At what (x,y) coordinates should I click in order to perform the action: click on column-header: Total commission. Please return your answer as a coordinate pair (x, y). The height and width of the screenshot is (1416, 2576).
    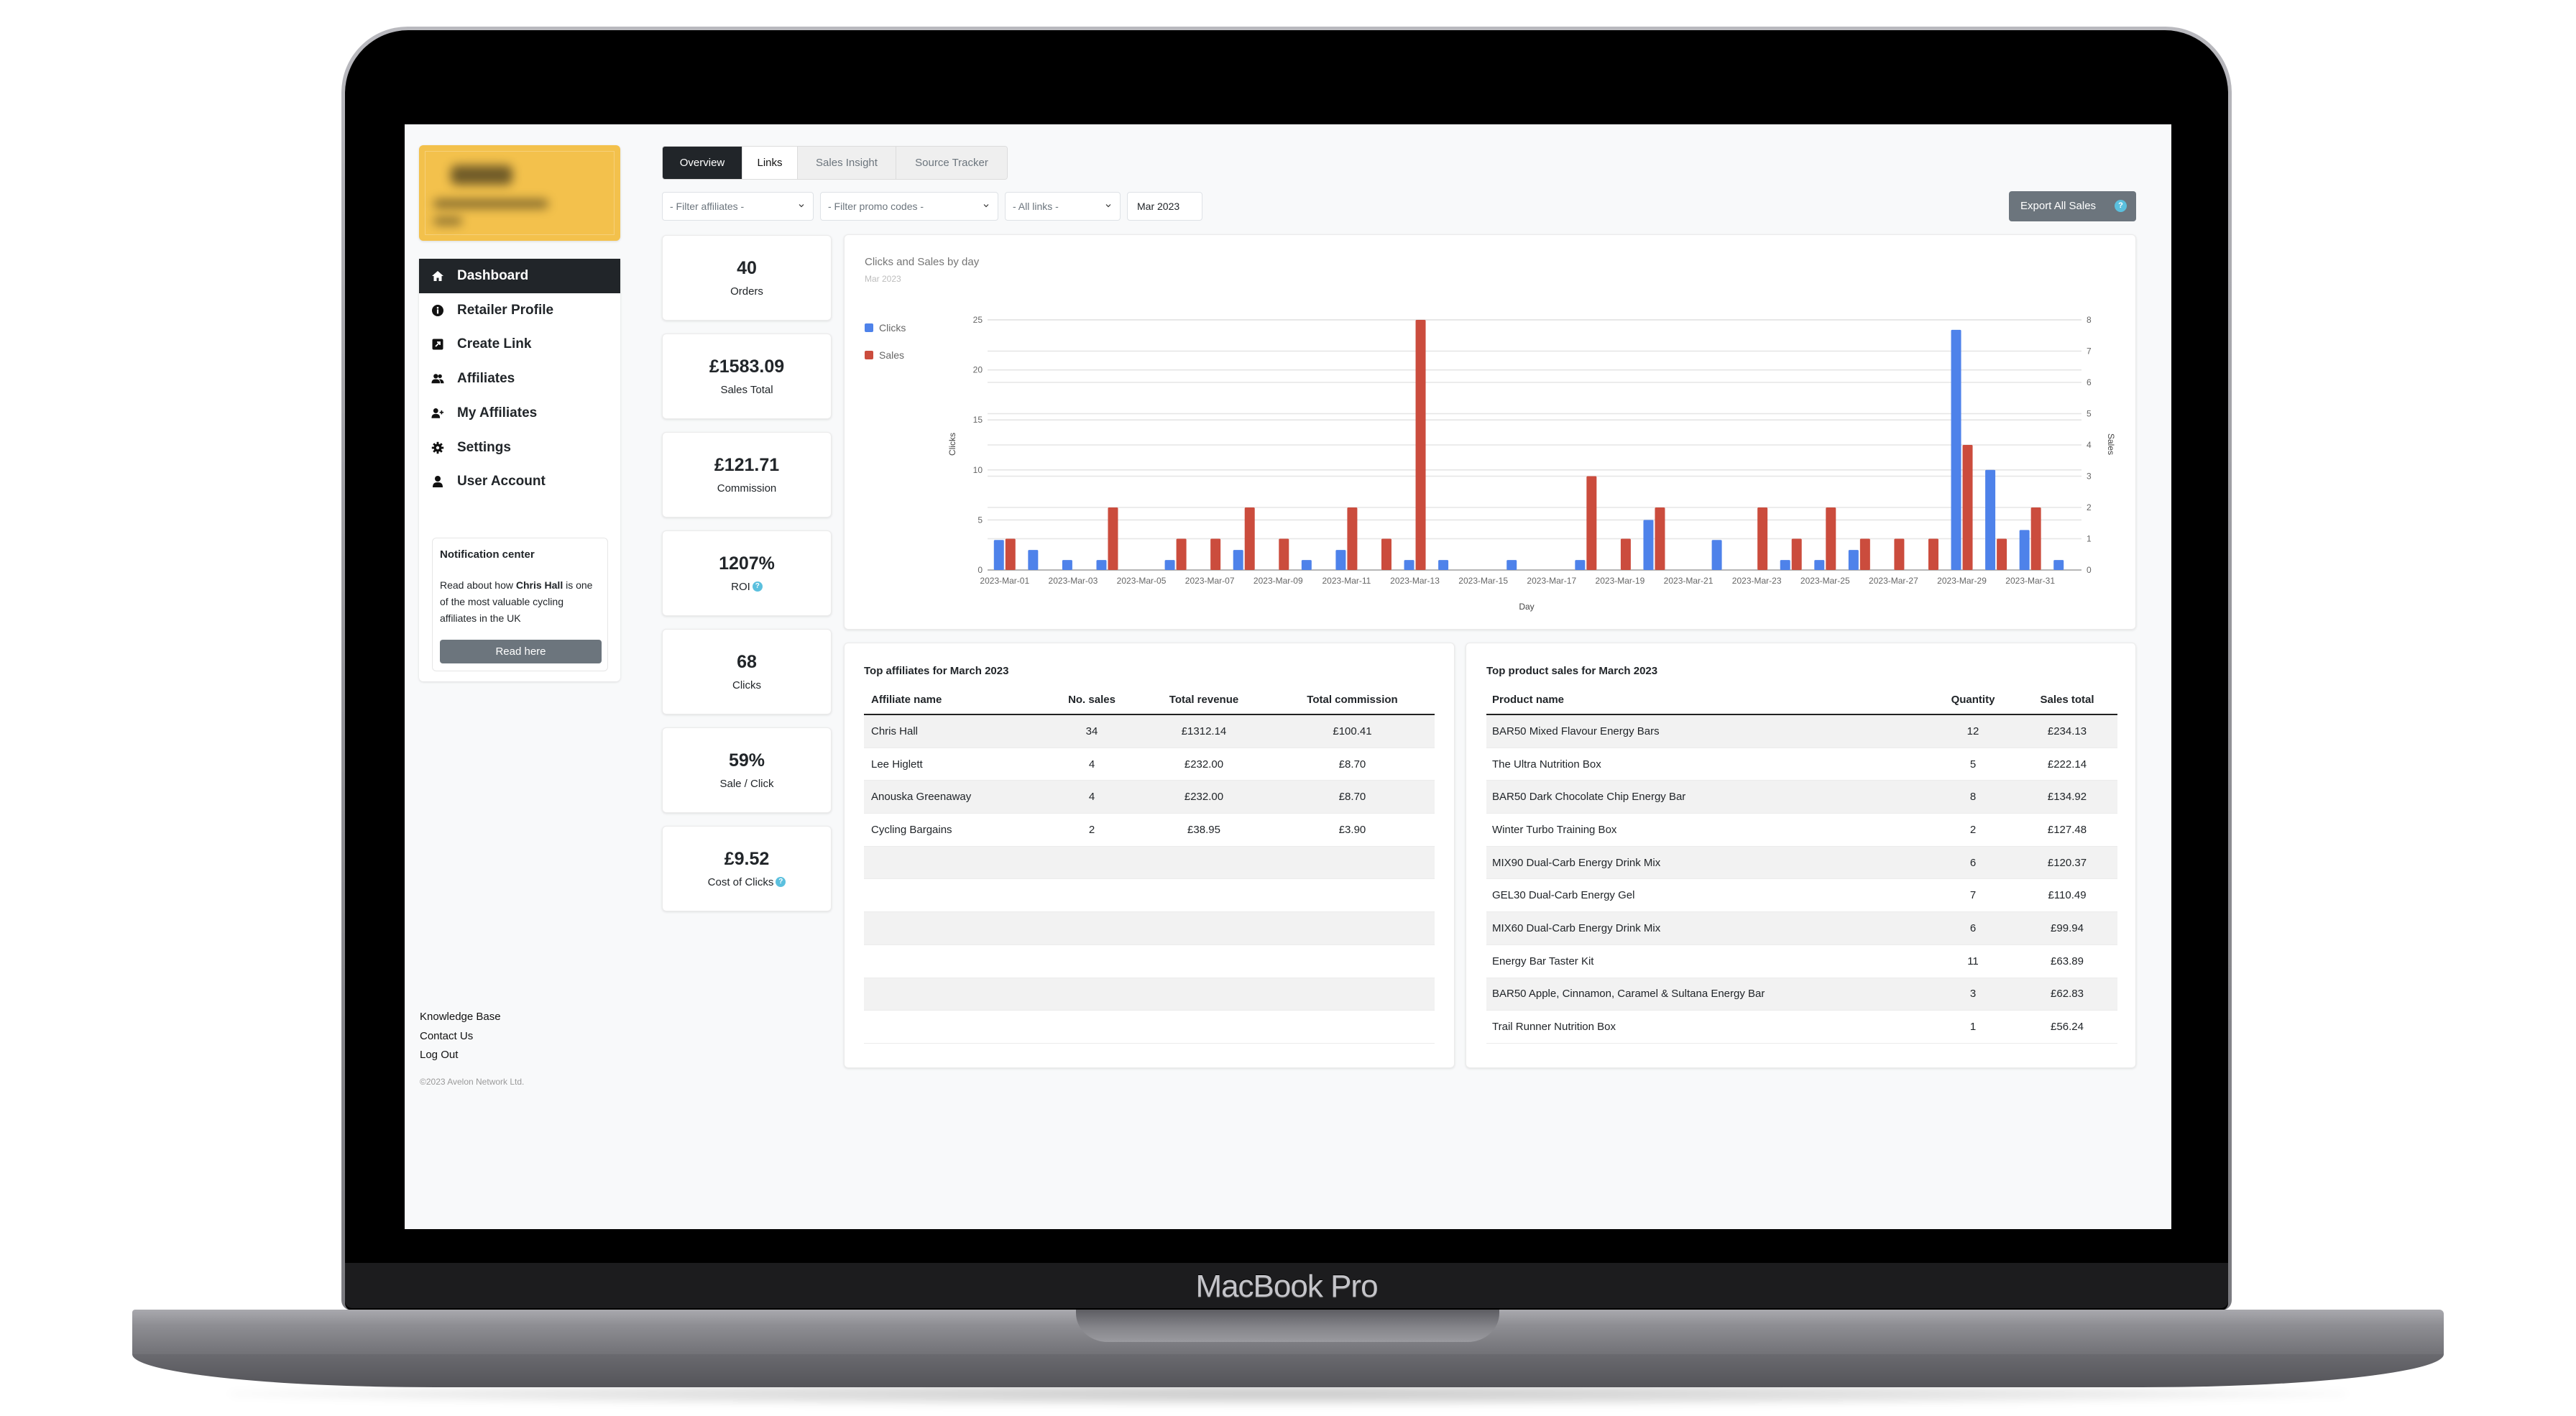
    Looking at the image, I should click on (1352, 700).